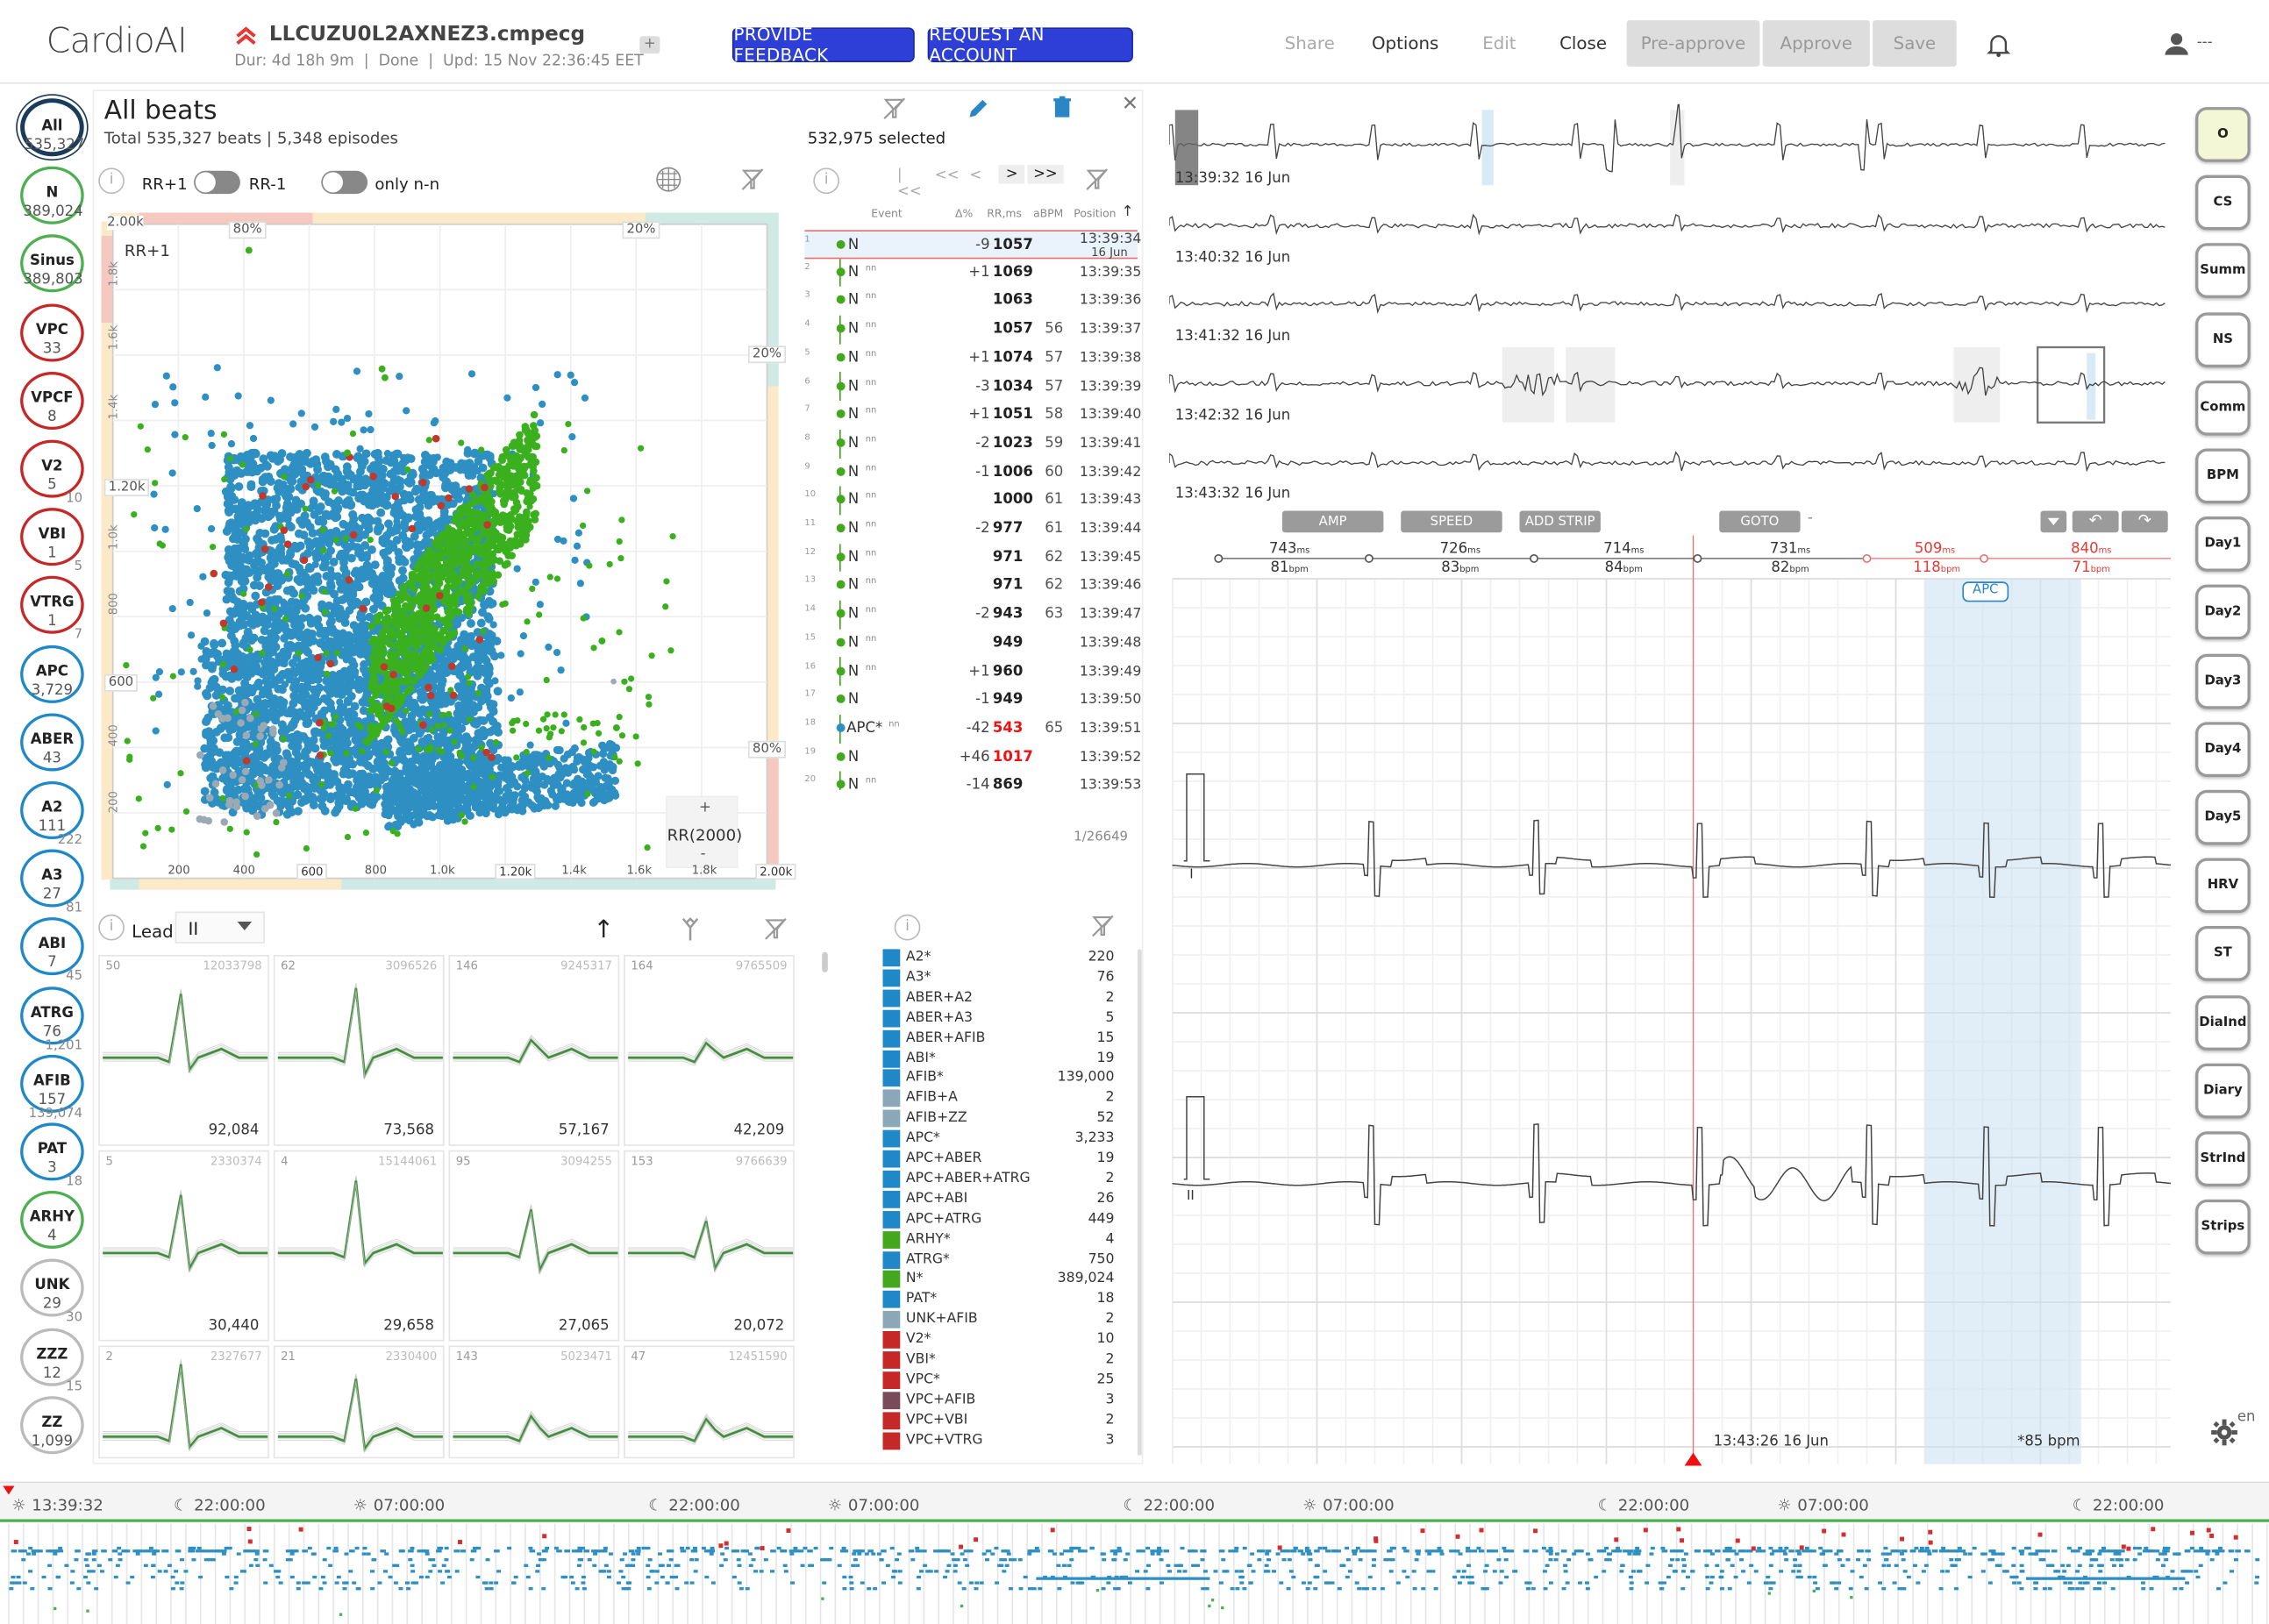 The image size is (2269, 1624). I want to click on events-info-icon: i, so click(826, 181).